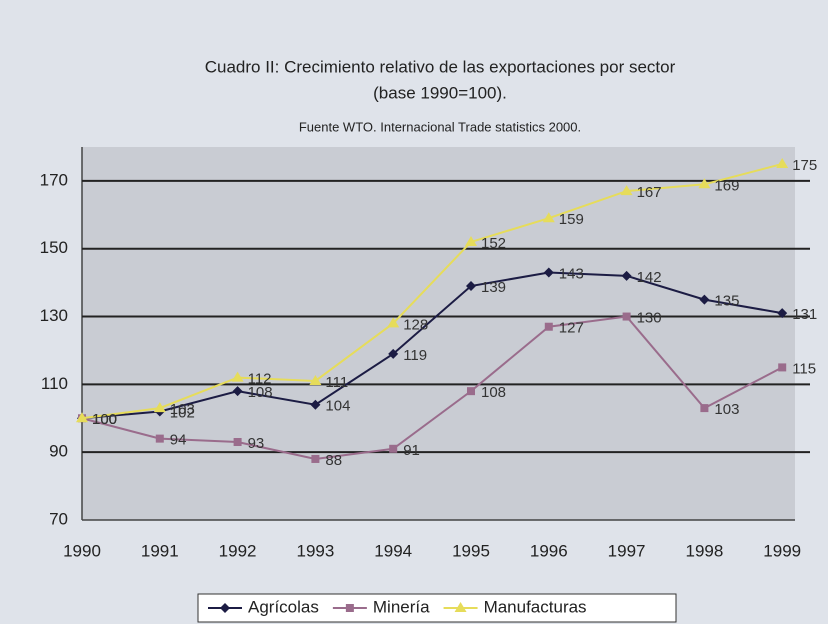  What do you see at coordinates (104, 419) in the screenshot?
I see `data-label: 100` at bounding box center [104, 419].